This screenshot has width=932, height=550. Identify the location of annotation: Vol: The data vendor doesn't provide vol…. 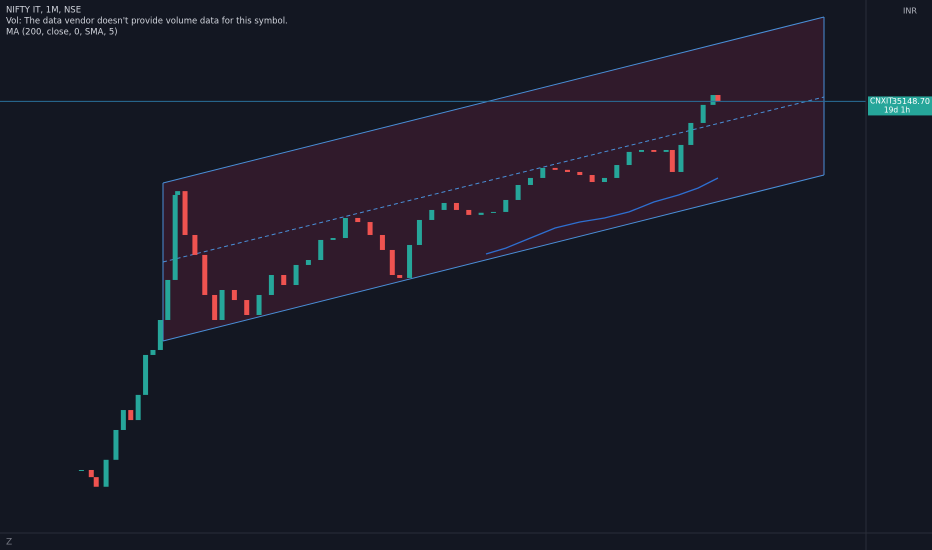
(147, 22).